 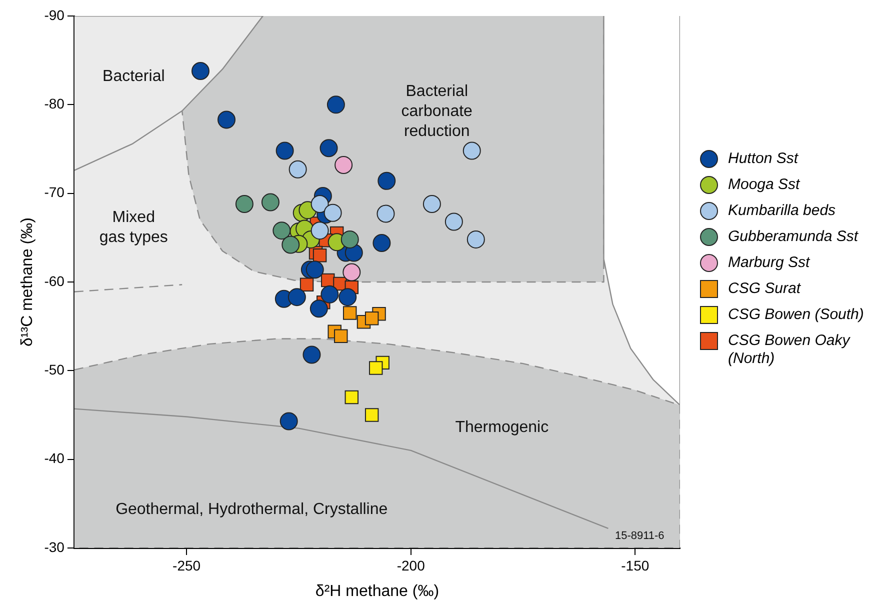 What do you see at coordinates (770, 263) in the screenshot?
I see `legend-label: Marburg Sst` at bounding box center [770, 263].